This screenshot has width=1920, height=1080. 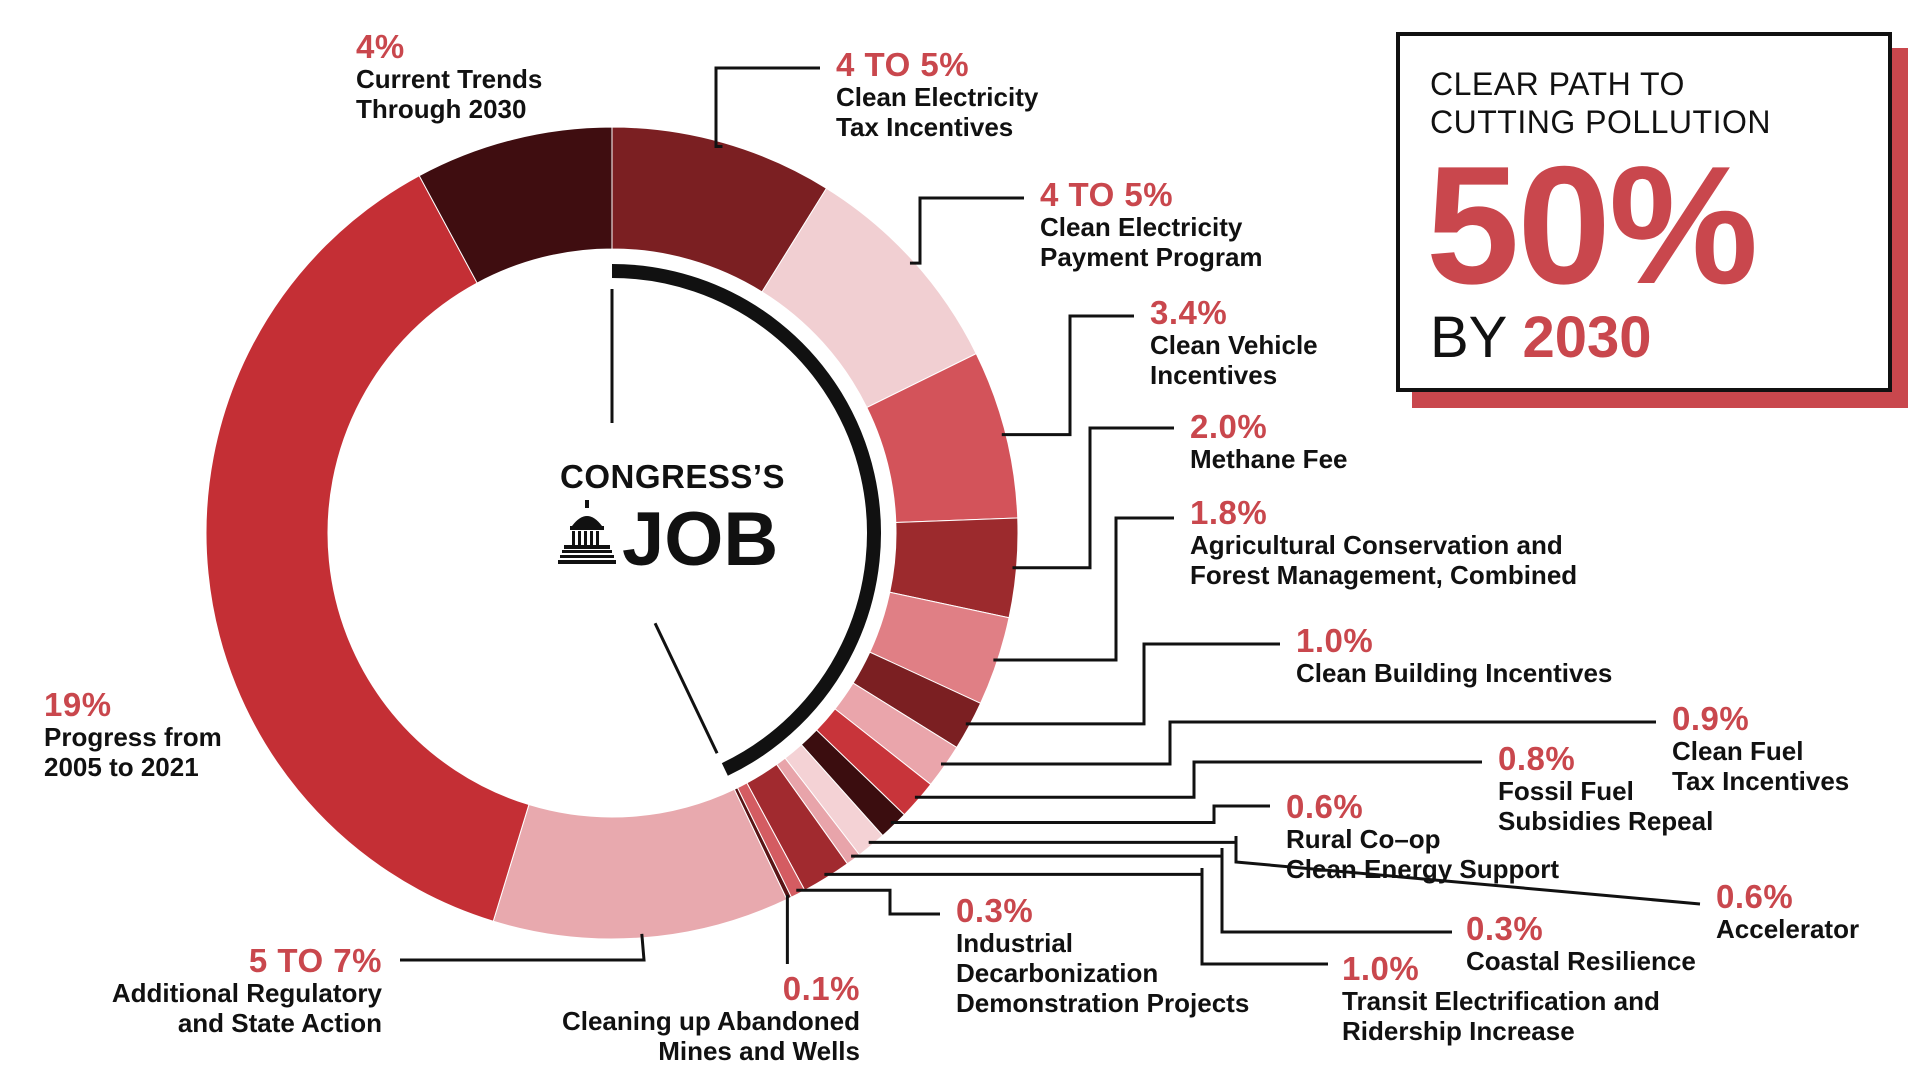 I want to click on label-clean-electricity-tax: 4 TO 5% Clean Electricity Tax Incentives, so click(x=937, y=94).